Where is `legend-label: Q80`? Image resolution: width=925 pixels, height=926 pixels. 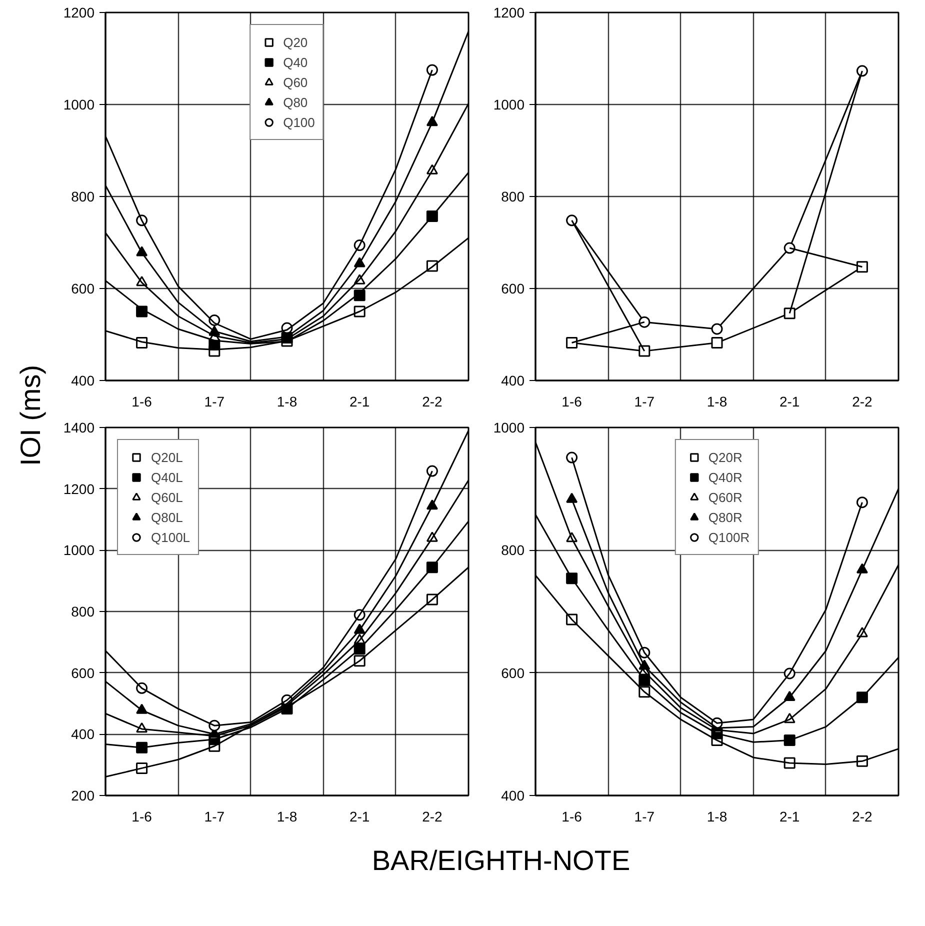
legend-label: Q80 is located at coordinates (295, 102).